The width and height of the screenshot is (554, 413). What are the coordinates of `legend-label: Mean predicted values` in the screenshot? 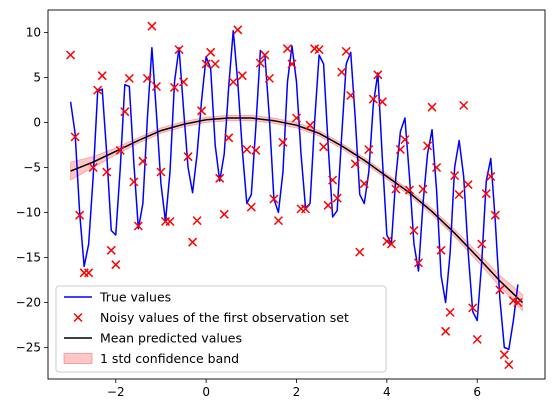 It's located at (171, 338).